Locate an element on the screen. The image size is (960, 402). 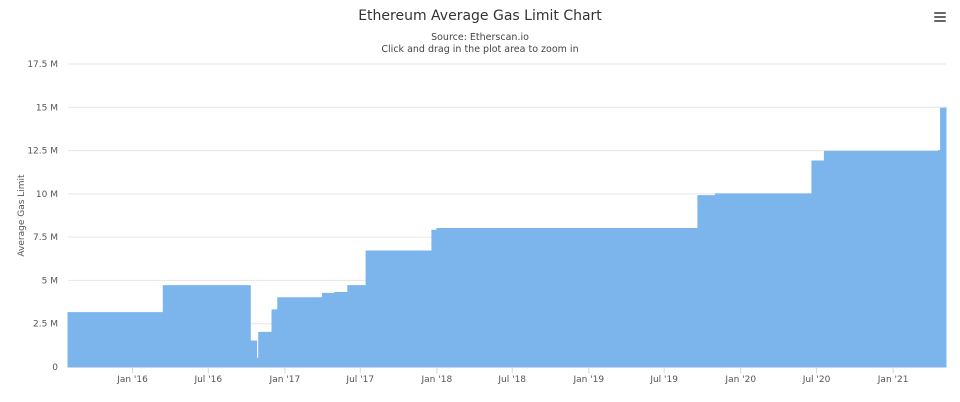
x-tick-label: Jan '17 is located at coordinates (285, 380).